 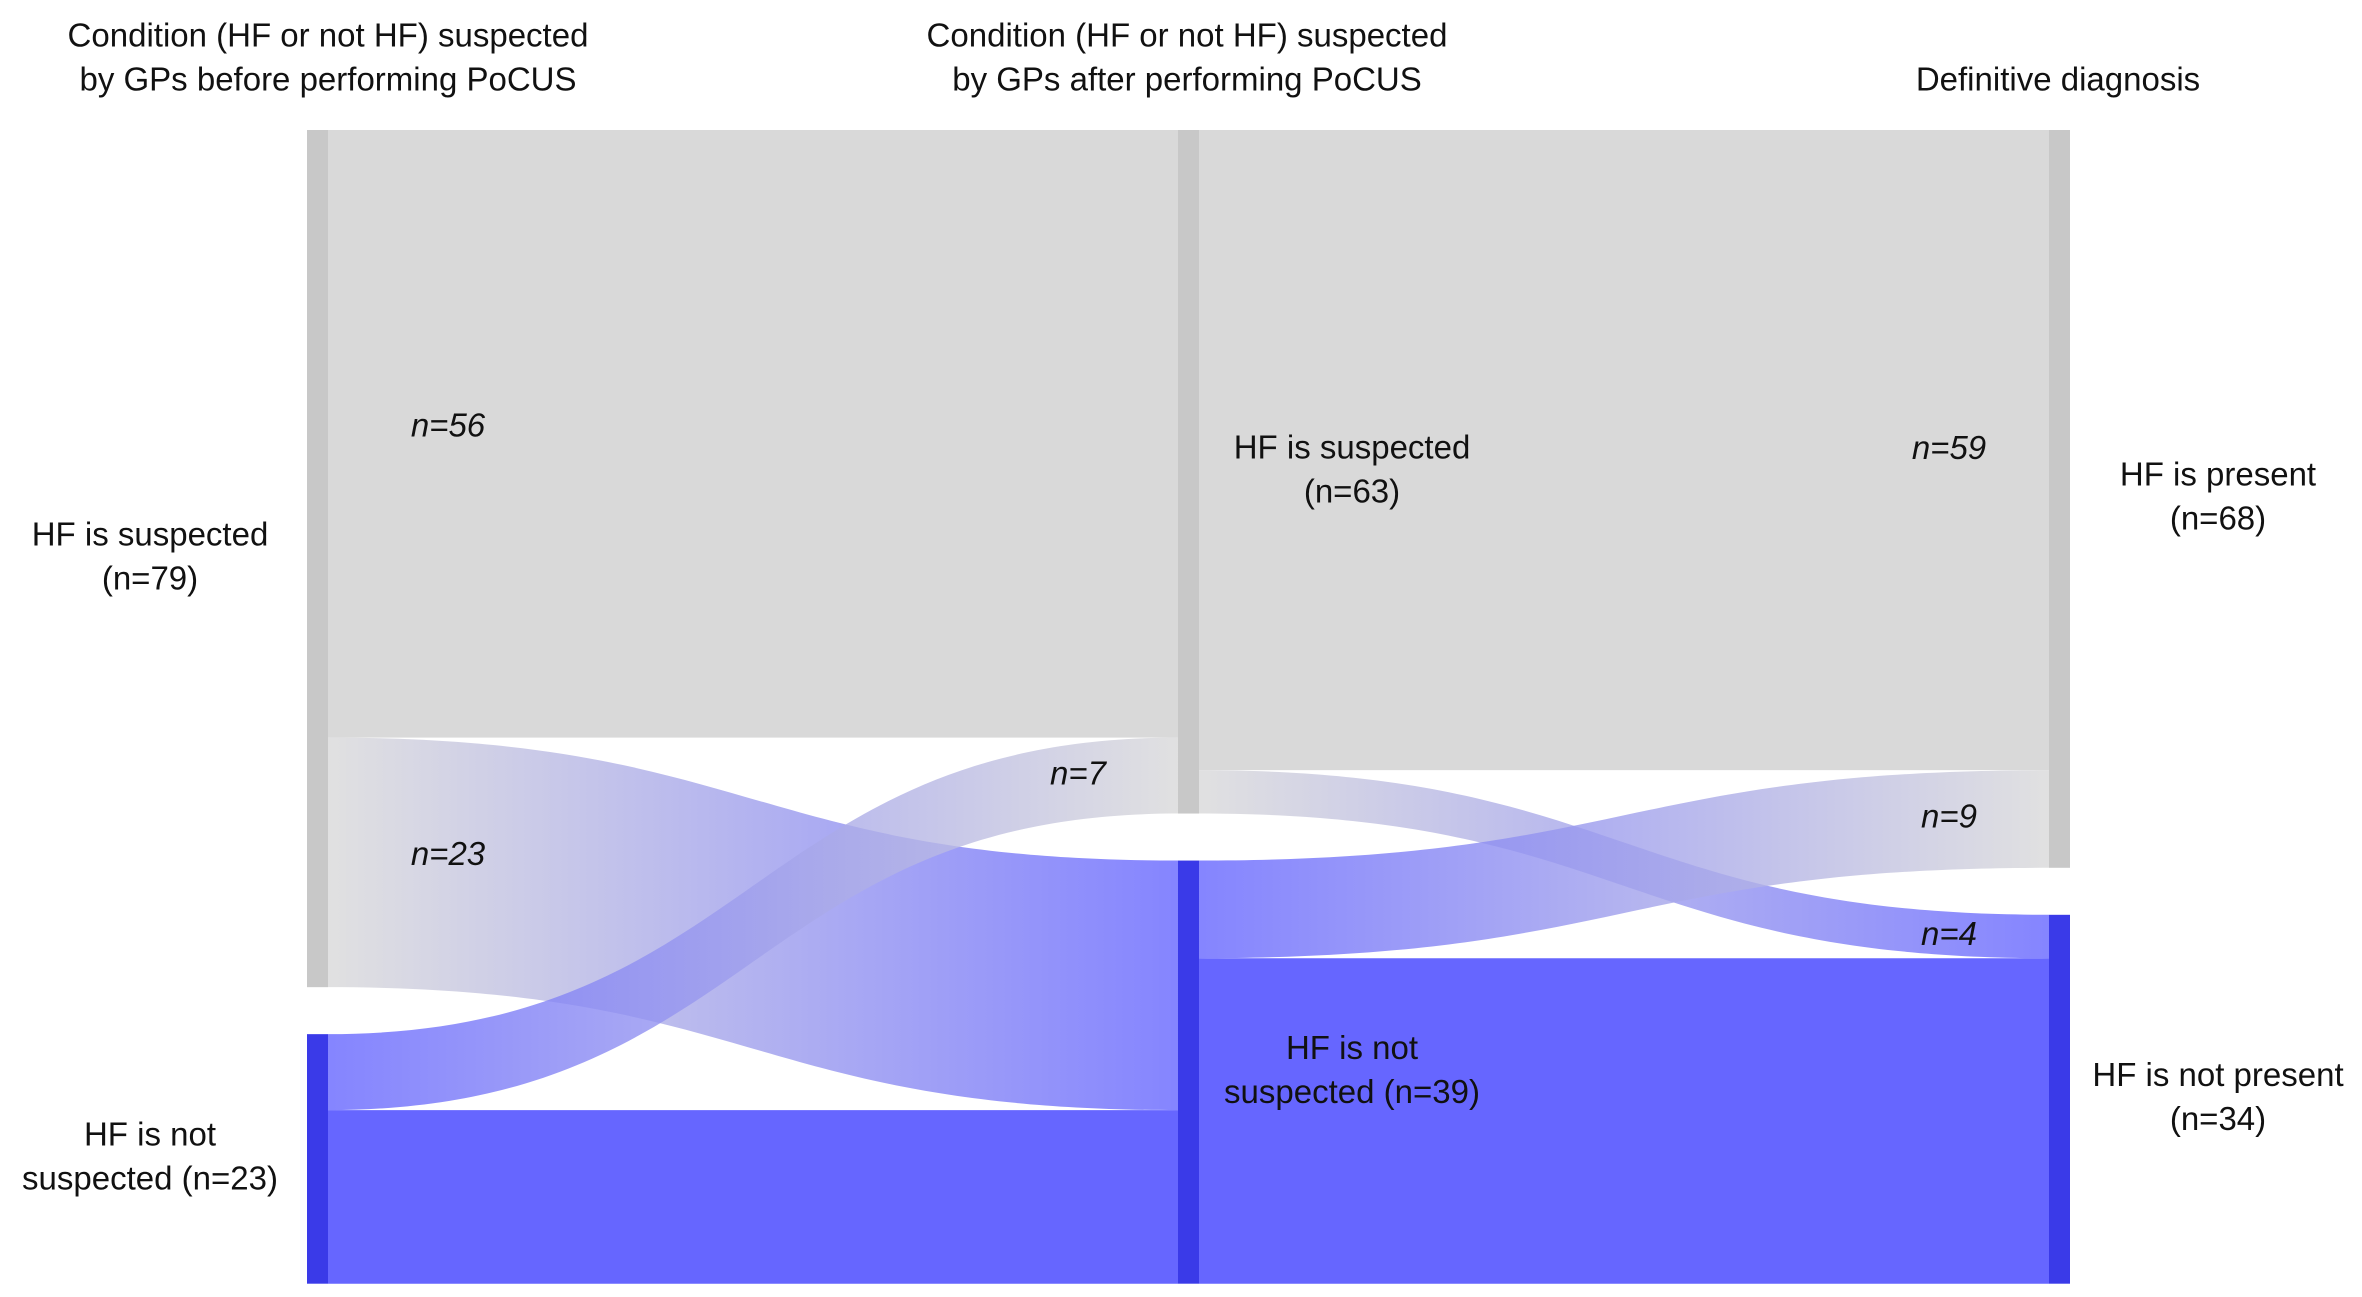 What do you see at coordinates (2218, 518) in the screenshot?
I see `node-label: (n=68)` at bounding box center [2218, 518].